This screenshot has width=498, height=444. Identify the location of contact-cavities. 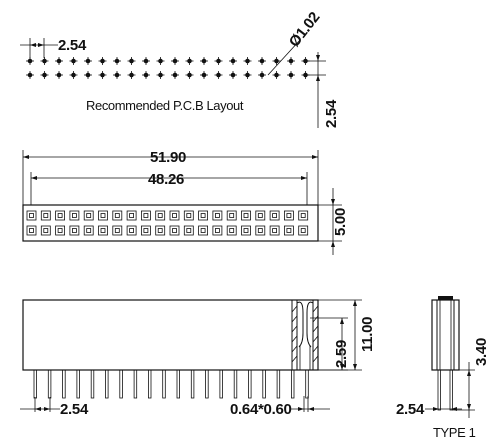
(167, 223).